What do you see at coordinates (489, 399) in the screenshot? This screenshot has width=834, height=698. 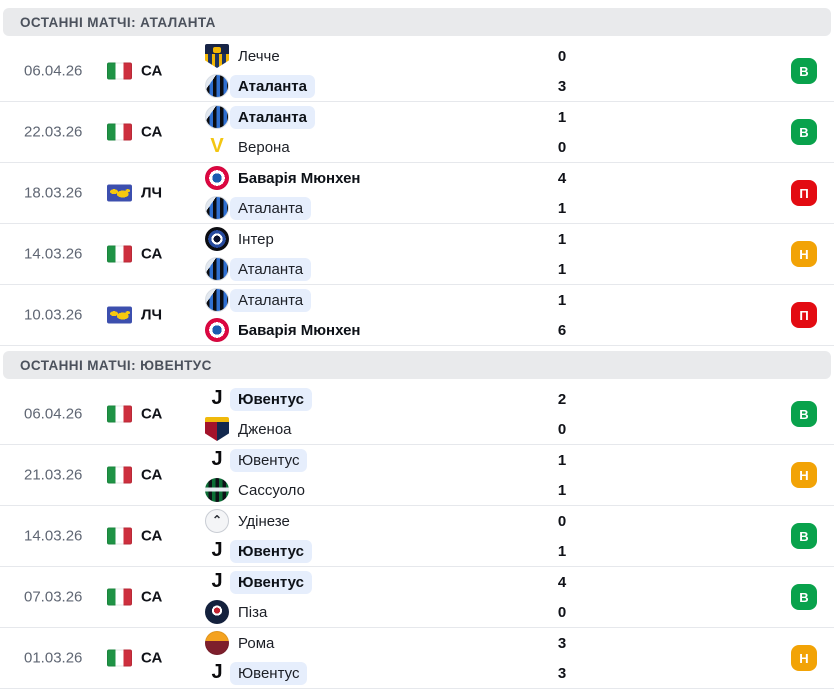 I see `team-line: Ювентус 2` at bounding box center [489, 399].